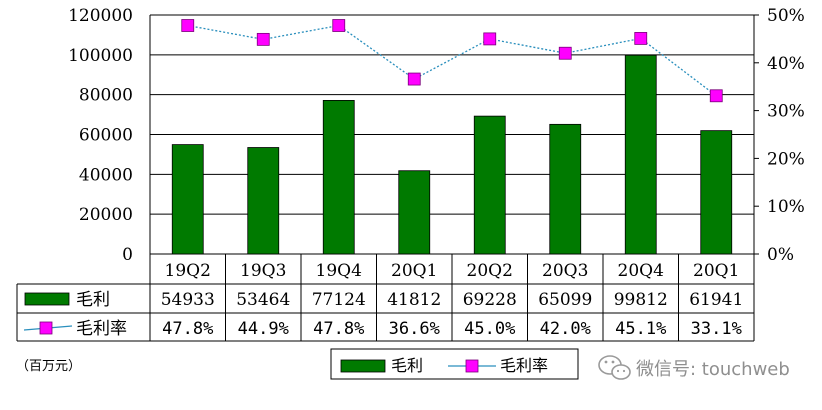  I want to click on y-right-tick-label: 50%, so click(786, 16).